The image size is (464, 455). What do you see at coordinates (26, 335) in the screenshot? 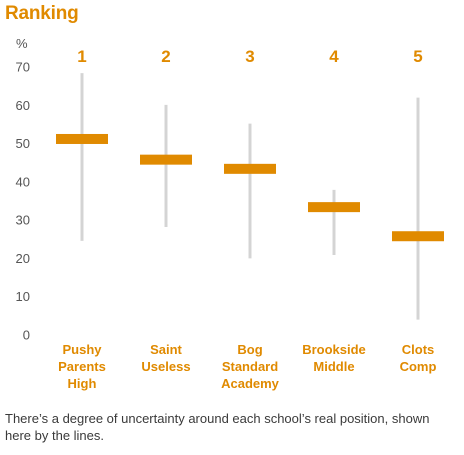
I see `y-tick-label: 0` at bounding box center [26, 335].